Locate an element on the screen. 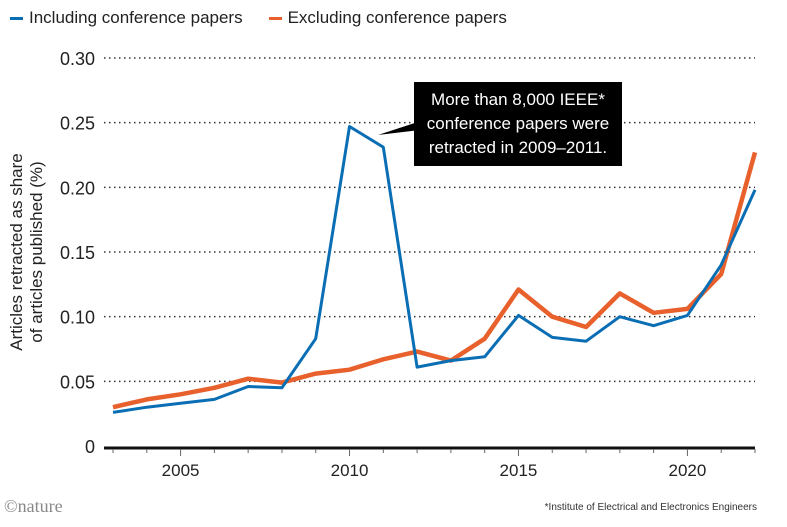 The height and width of the screenshot is (527, 787). x-tick-label: 2020 is located at coordinates (688, 470).